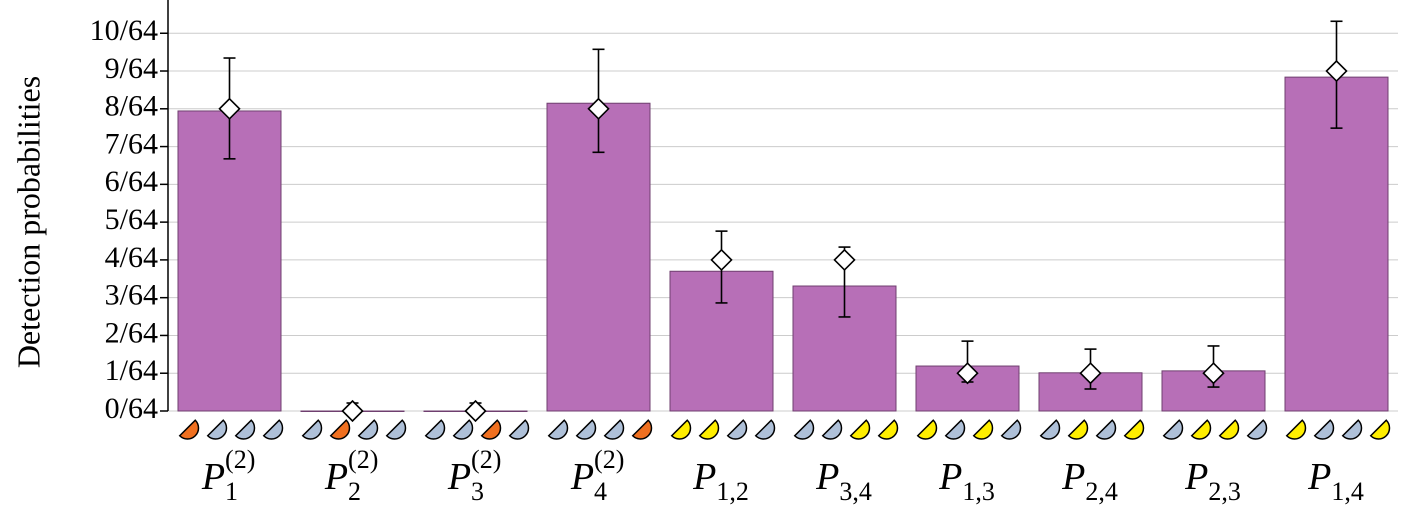 The height and width of the screenshot is (512, 1412). I want to click on y-tick-label: 9/64, so click(131, 68).